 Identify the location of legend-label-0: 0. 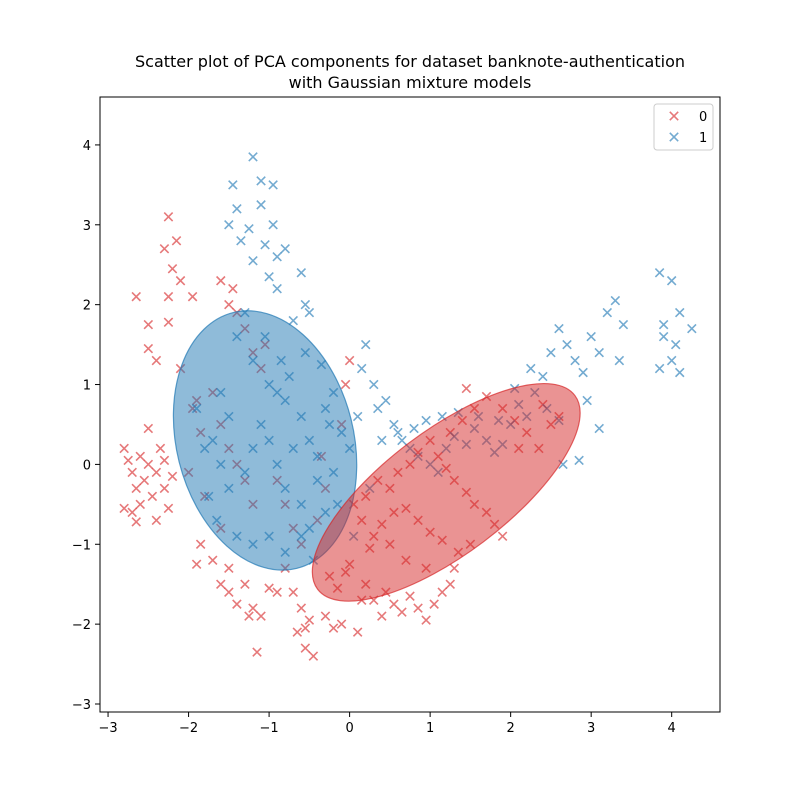
(703, 117).